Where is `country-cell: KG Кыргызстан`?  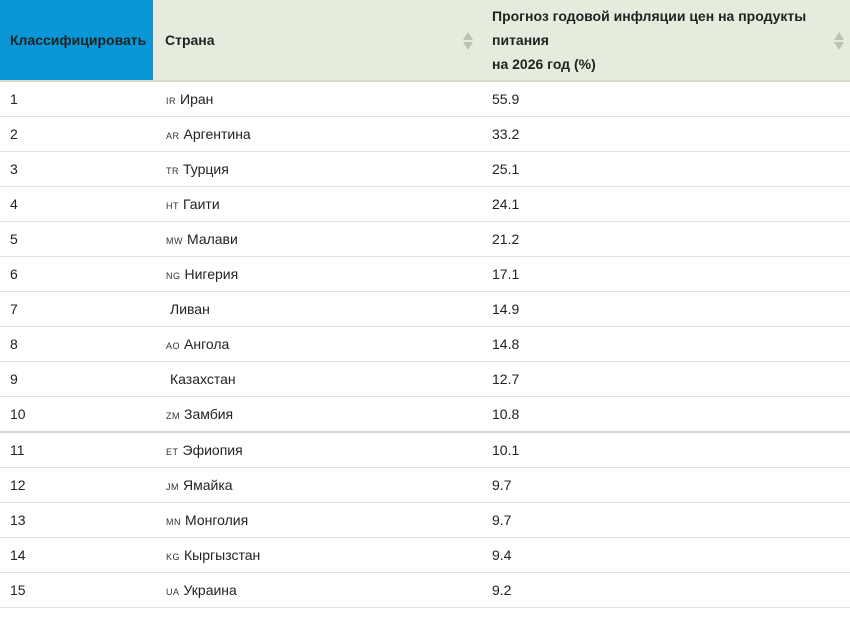 country-cell: KG Кыргызстан is located at coordinates (316, 555).